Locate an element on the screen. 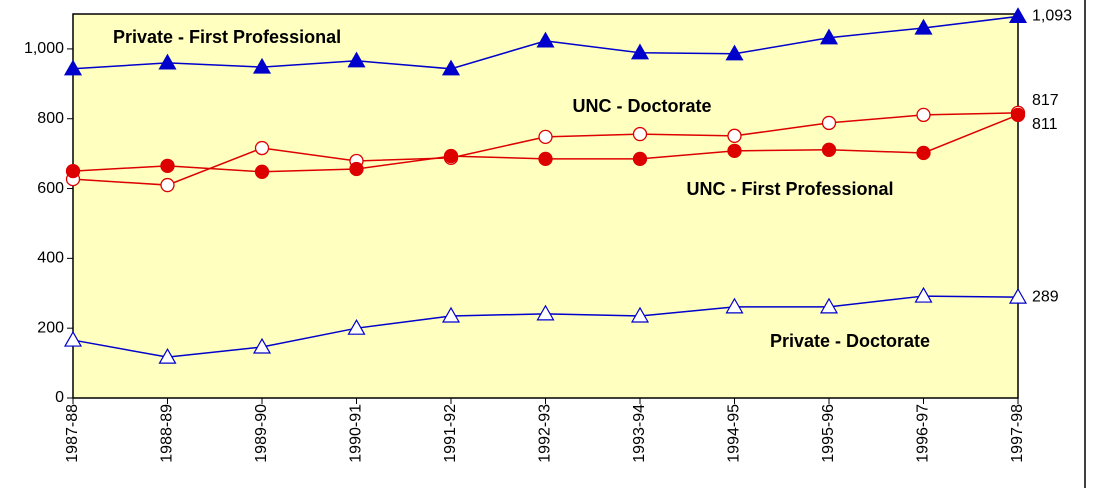 The height and width of the screenshot is (488, 1096). x-tick-label: 1997-98 is located at coordinates (1017, 433).